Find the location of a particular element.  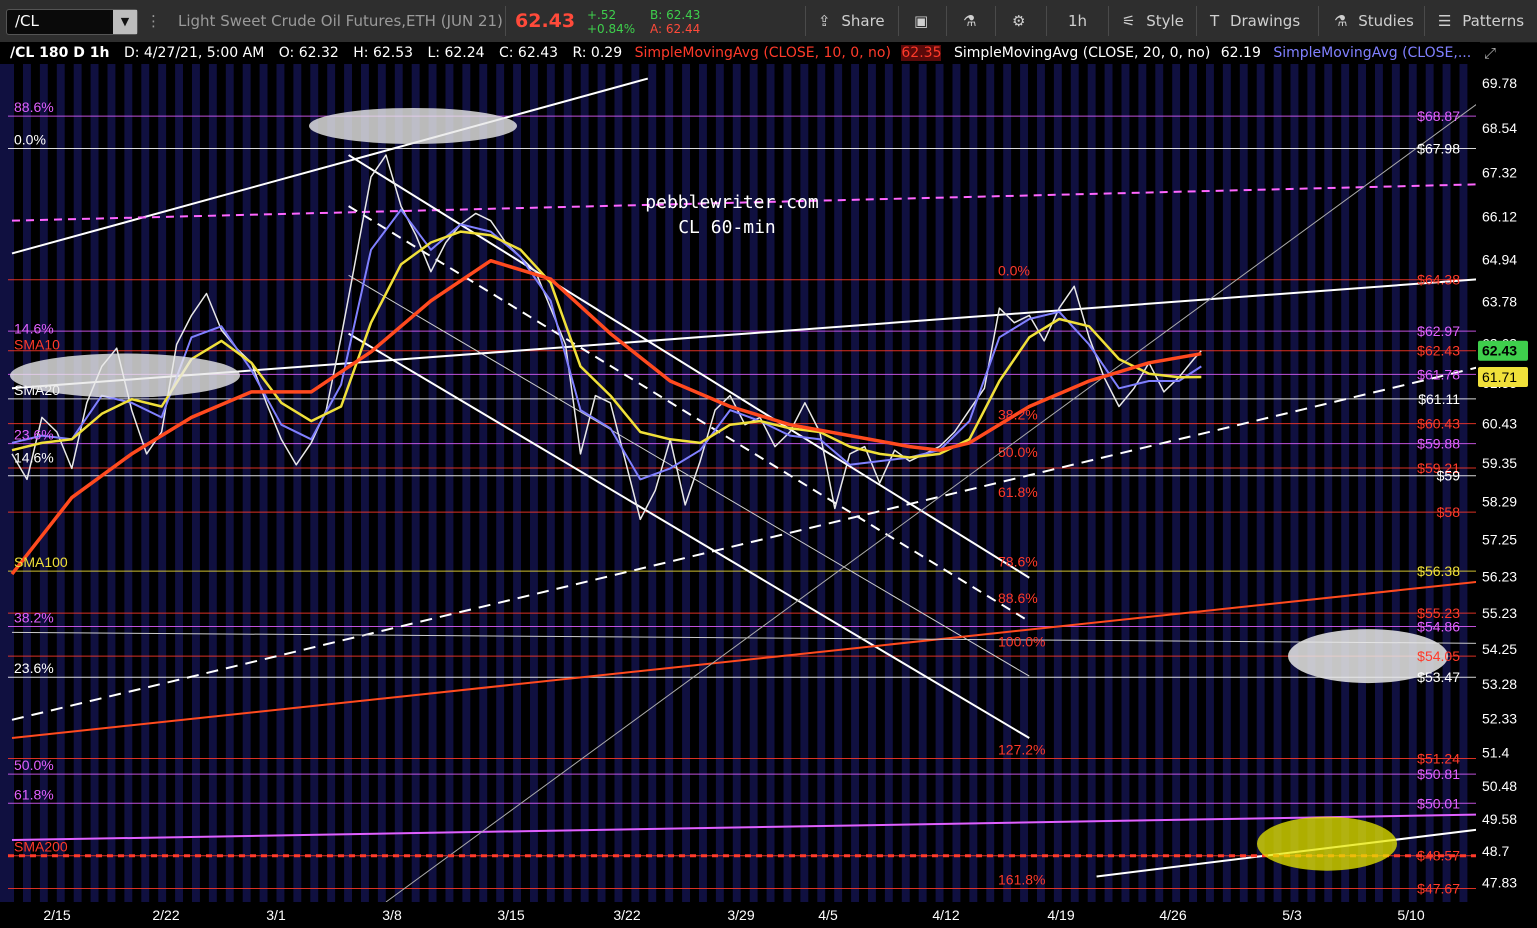

flask-icon: ⚗ is located at coordinates (1341, 21).